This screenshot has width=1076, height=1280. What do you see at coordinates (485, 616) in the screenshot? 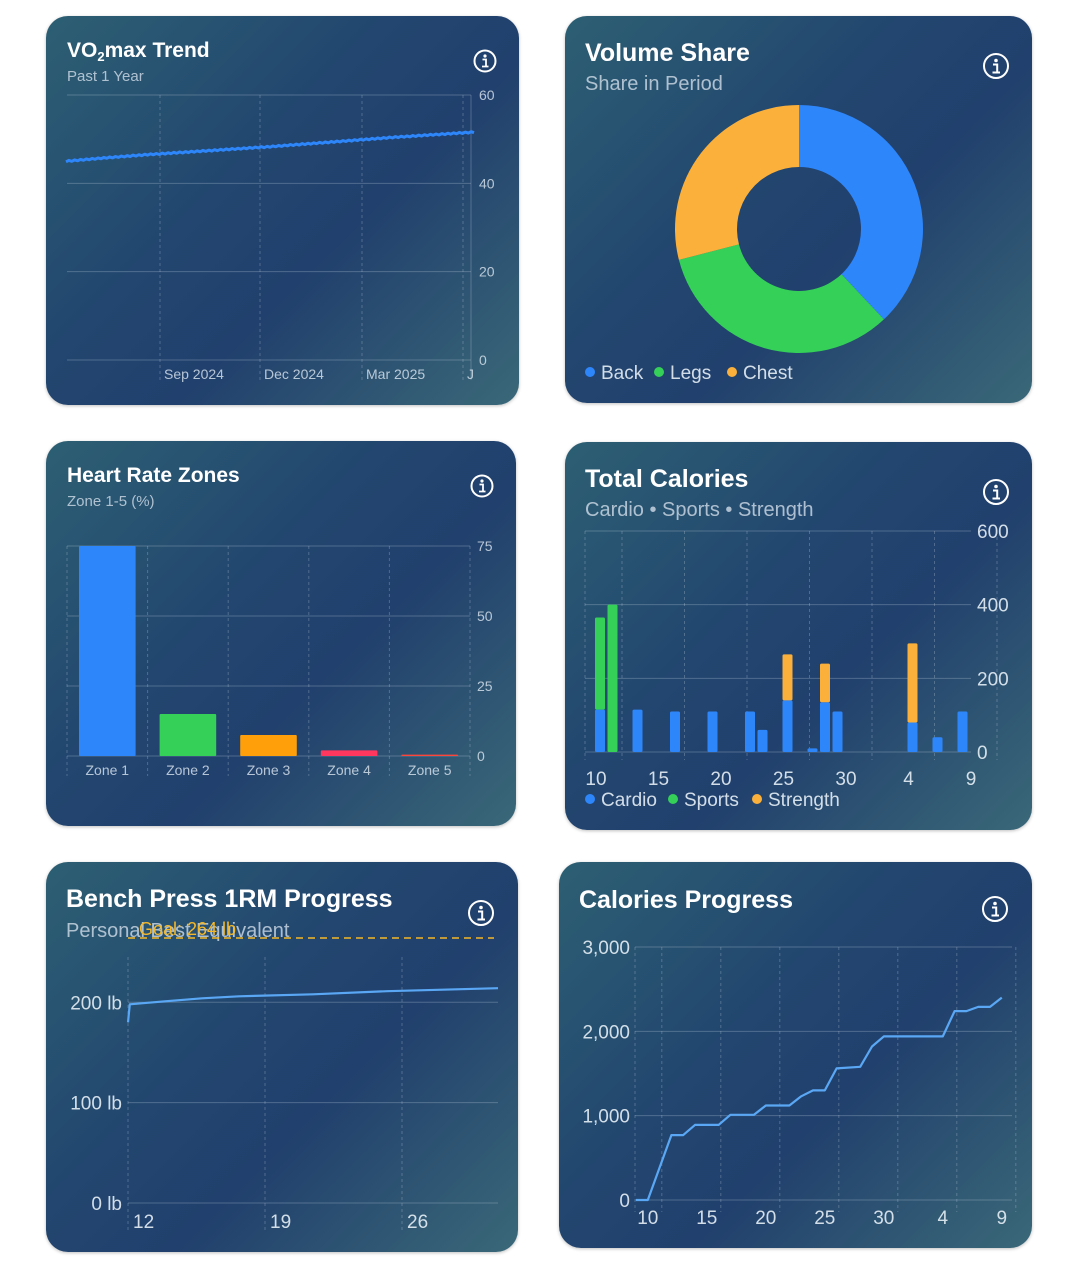
I see `y-tick-label: 50` at bounding box center [485, 616].